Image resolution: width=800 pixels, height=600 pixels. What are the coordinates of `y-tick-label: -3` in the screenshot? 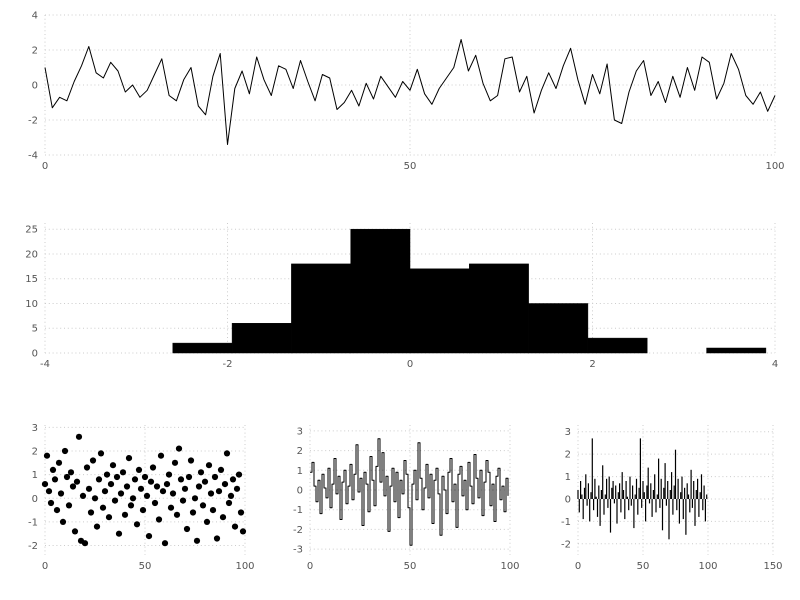 It's located at (298, 550).